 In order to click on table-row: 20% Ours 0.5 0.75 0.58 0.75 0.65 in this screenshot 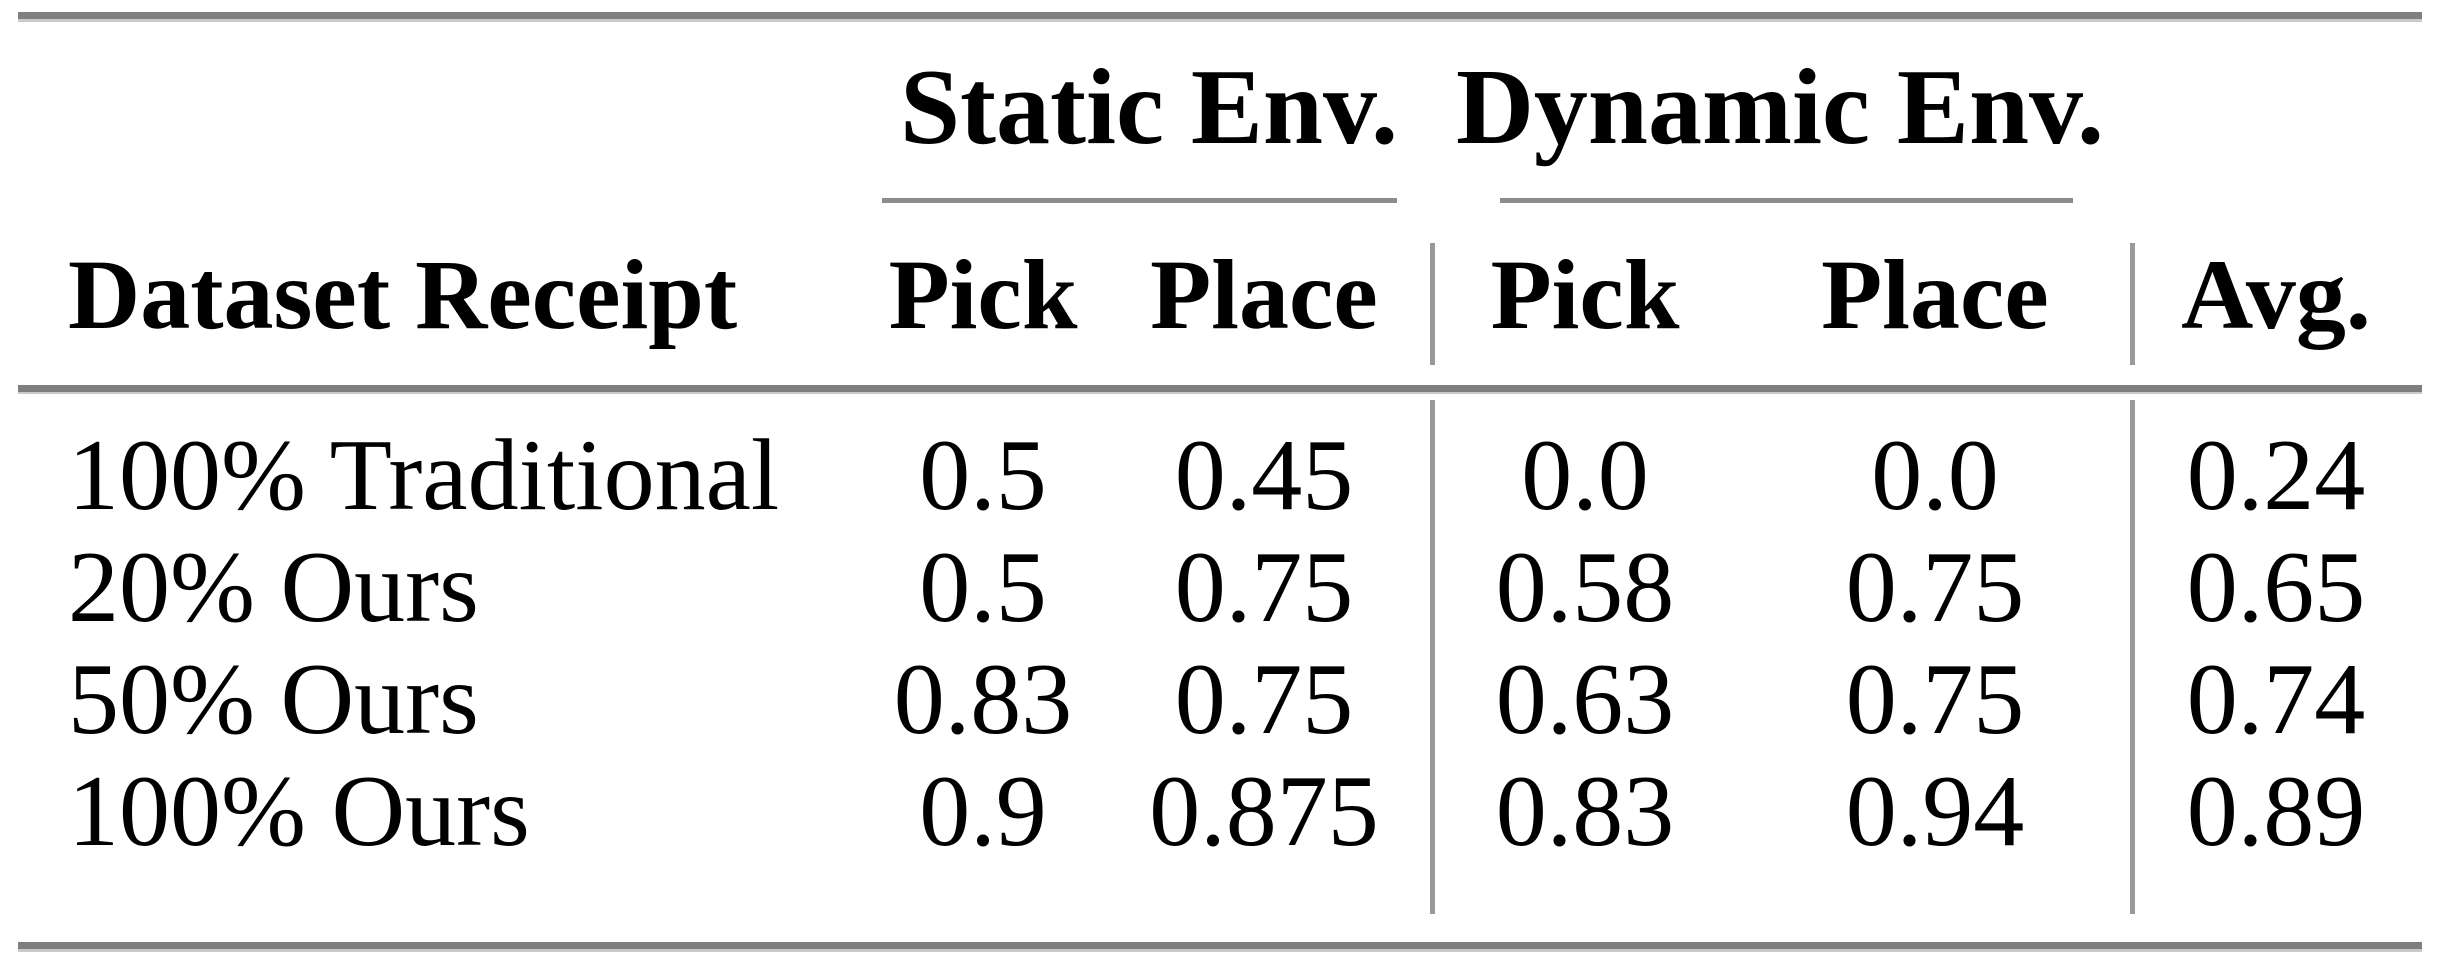, I will do `click(1220, 588)`.